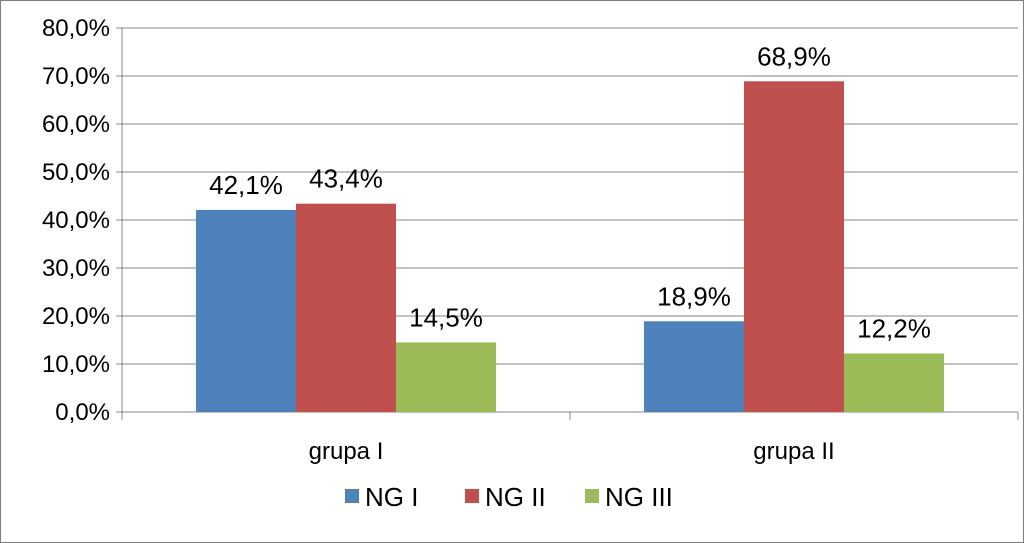  What do you see at coordinates (246, 185) in the screenshot?
I see `data-label: 42,1%` at bounding box center [246, 185].